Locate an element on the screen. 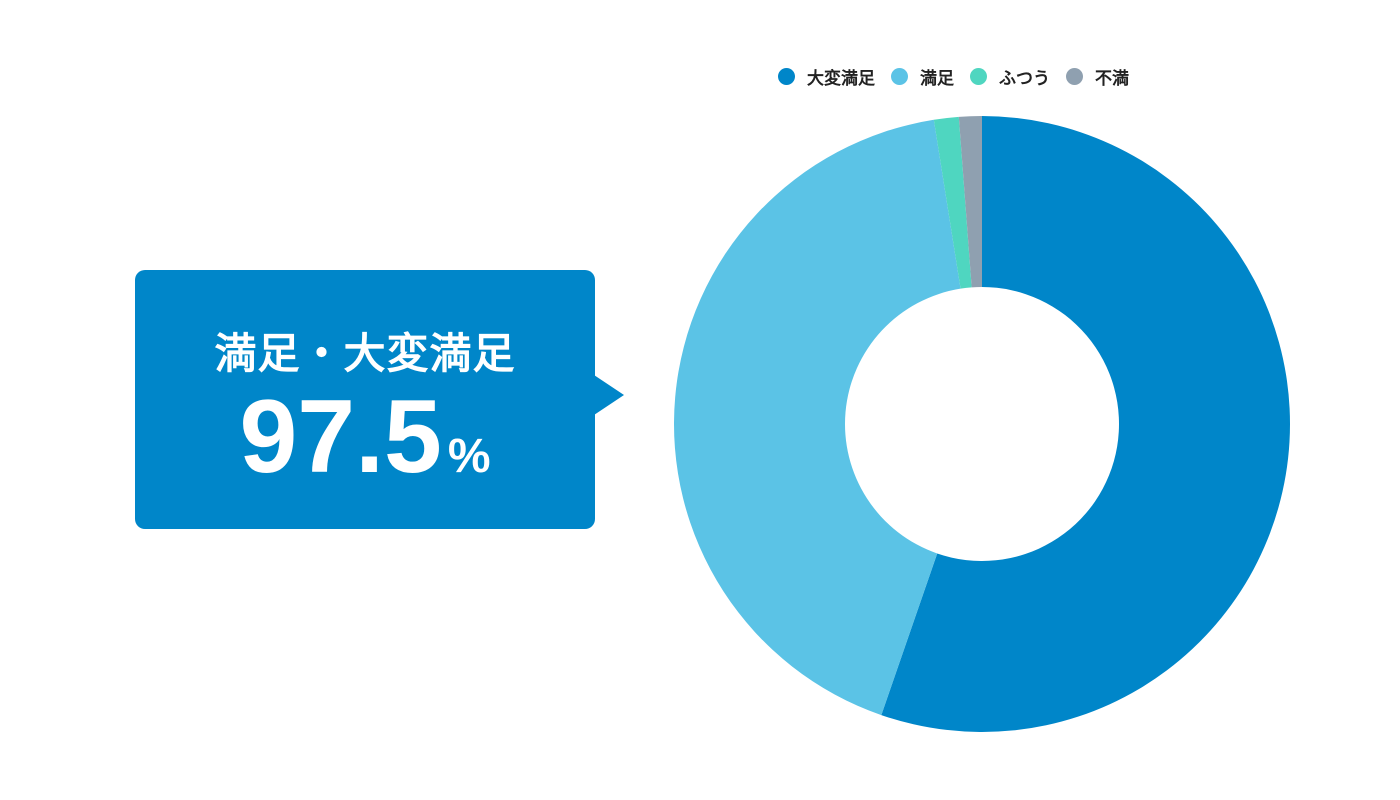 The image size is (1400, 800). callout-unit: % is located at coordinates (469, 456).